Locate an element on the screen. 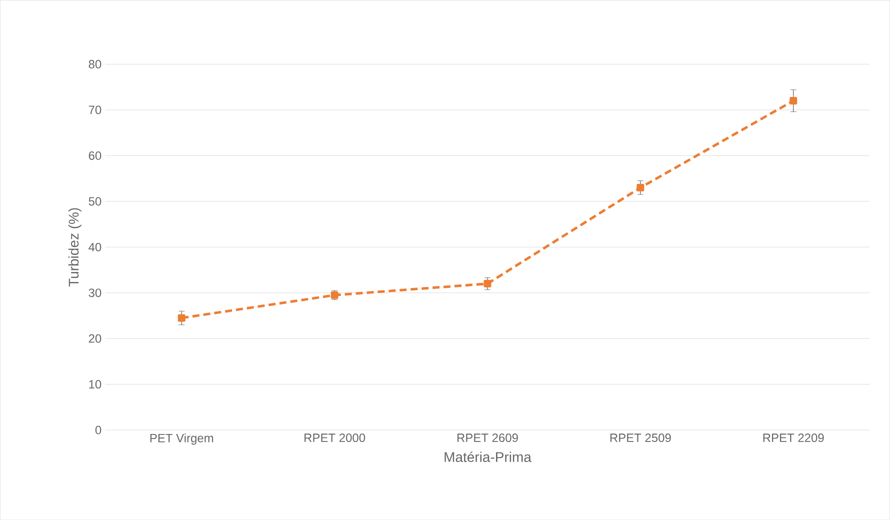 Image resolution: width=890 pixels, height=520 pixels. x-tick-label: RPET 2209 is located at coordinates (793, 437).